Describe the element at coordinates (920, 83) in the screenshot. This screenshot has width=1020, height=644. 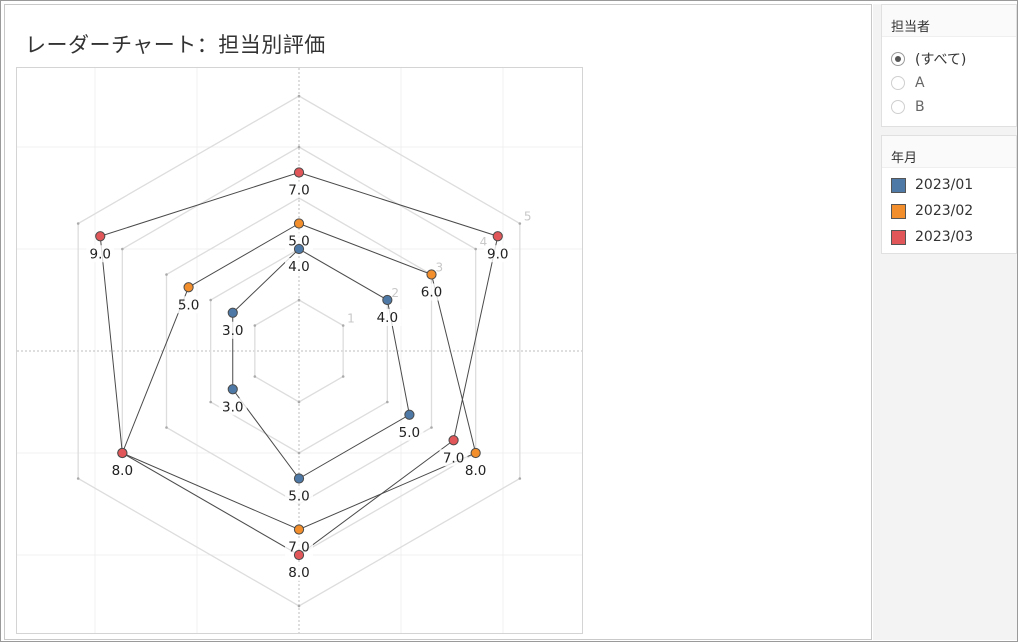
I see `filter-option-label: A` at that location.